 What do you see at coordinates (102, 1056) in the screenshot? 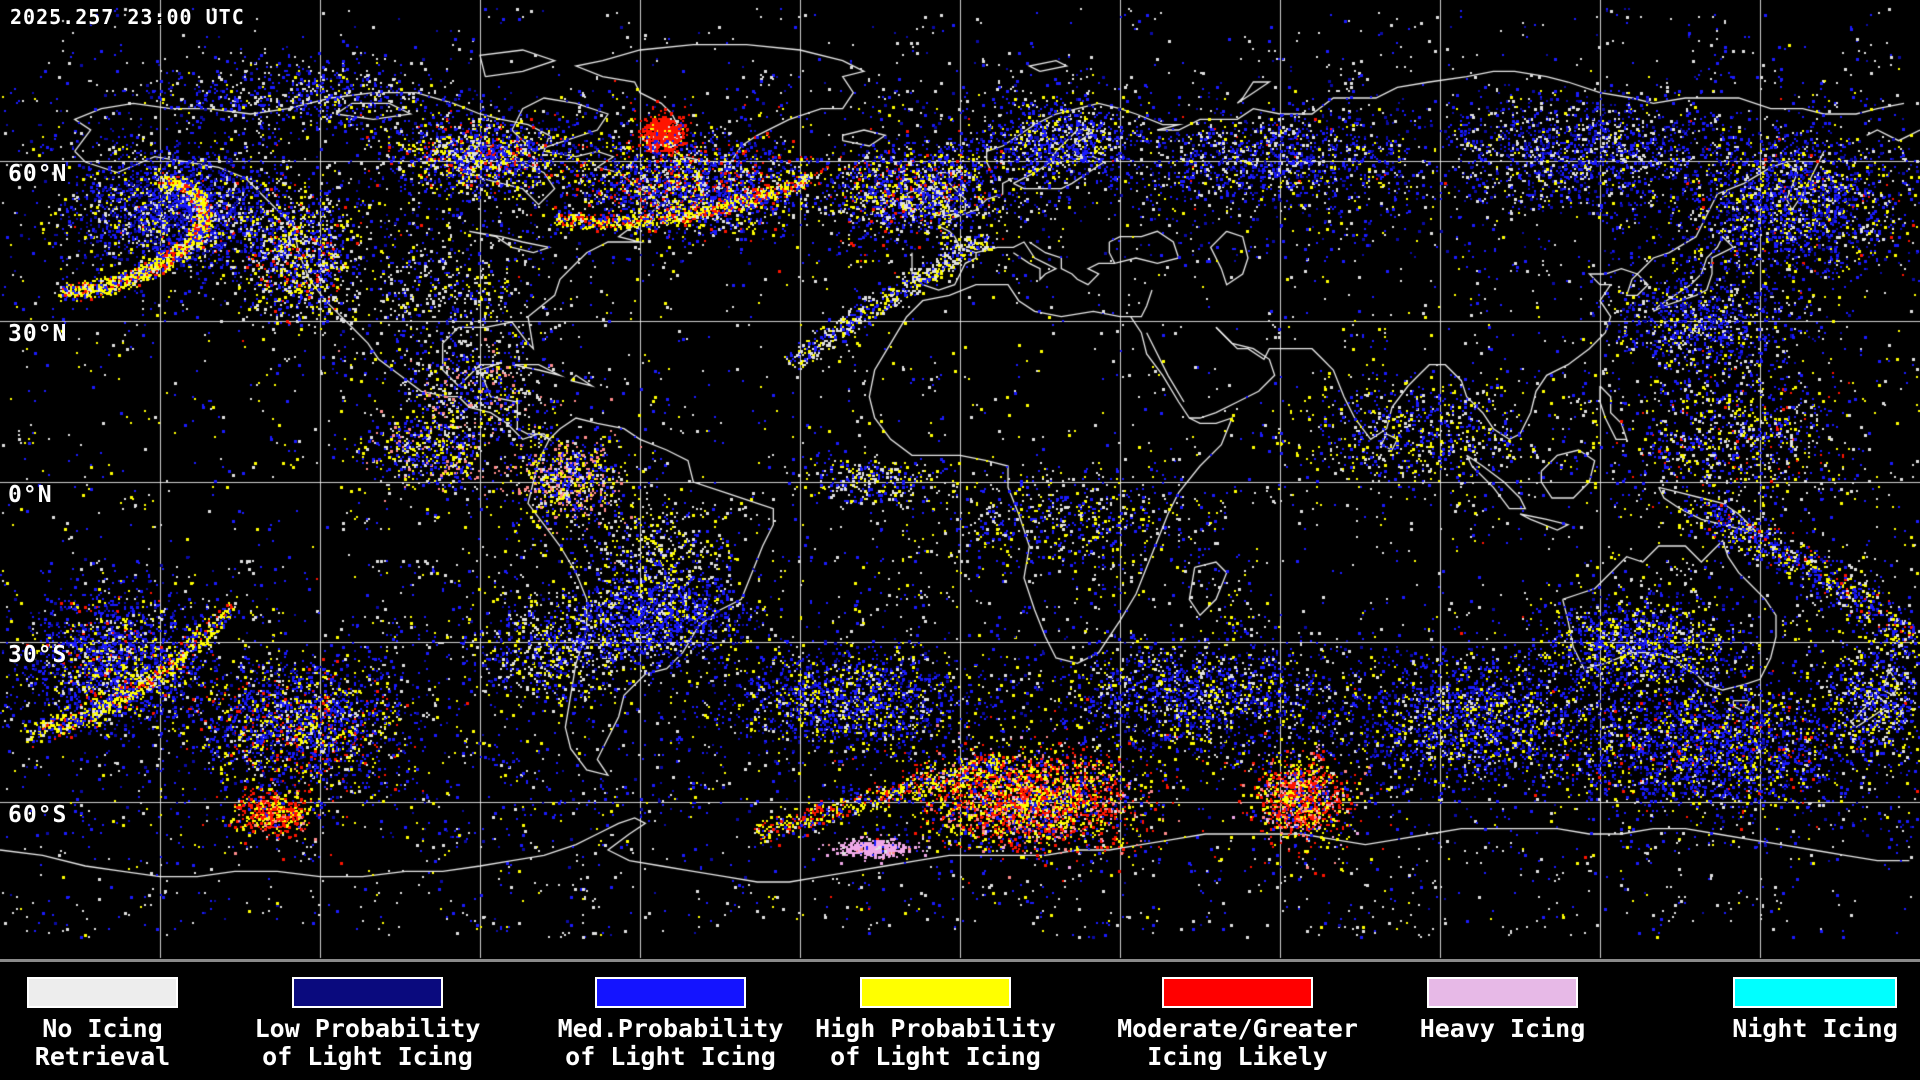
I see `legend-label-line: Retrieval` at bounding box center [102, 1056].